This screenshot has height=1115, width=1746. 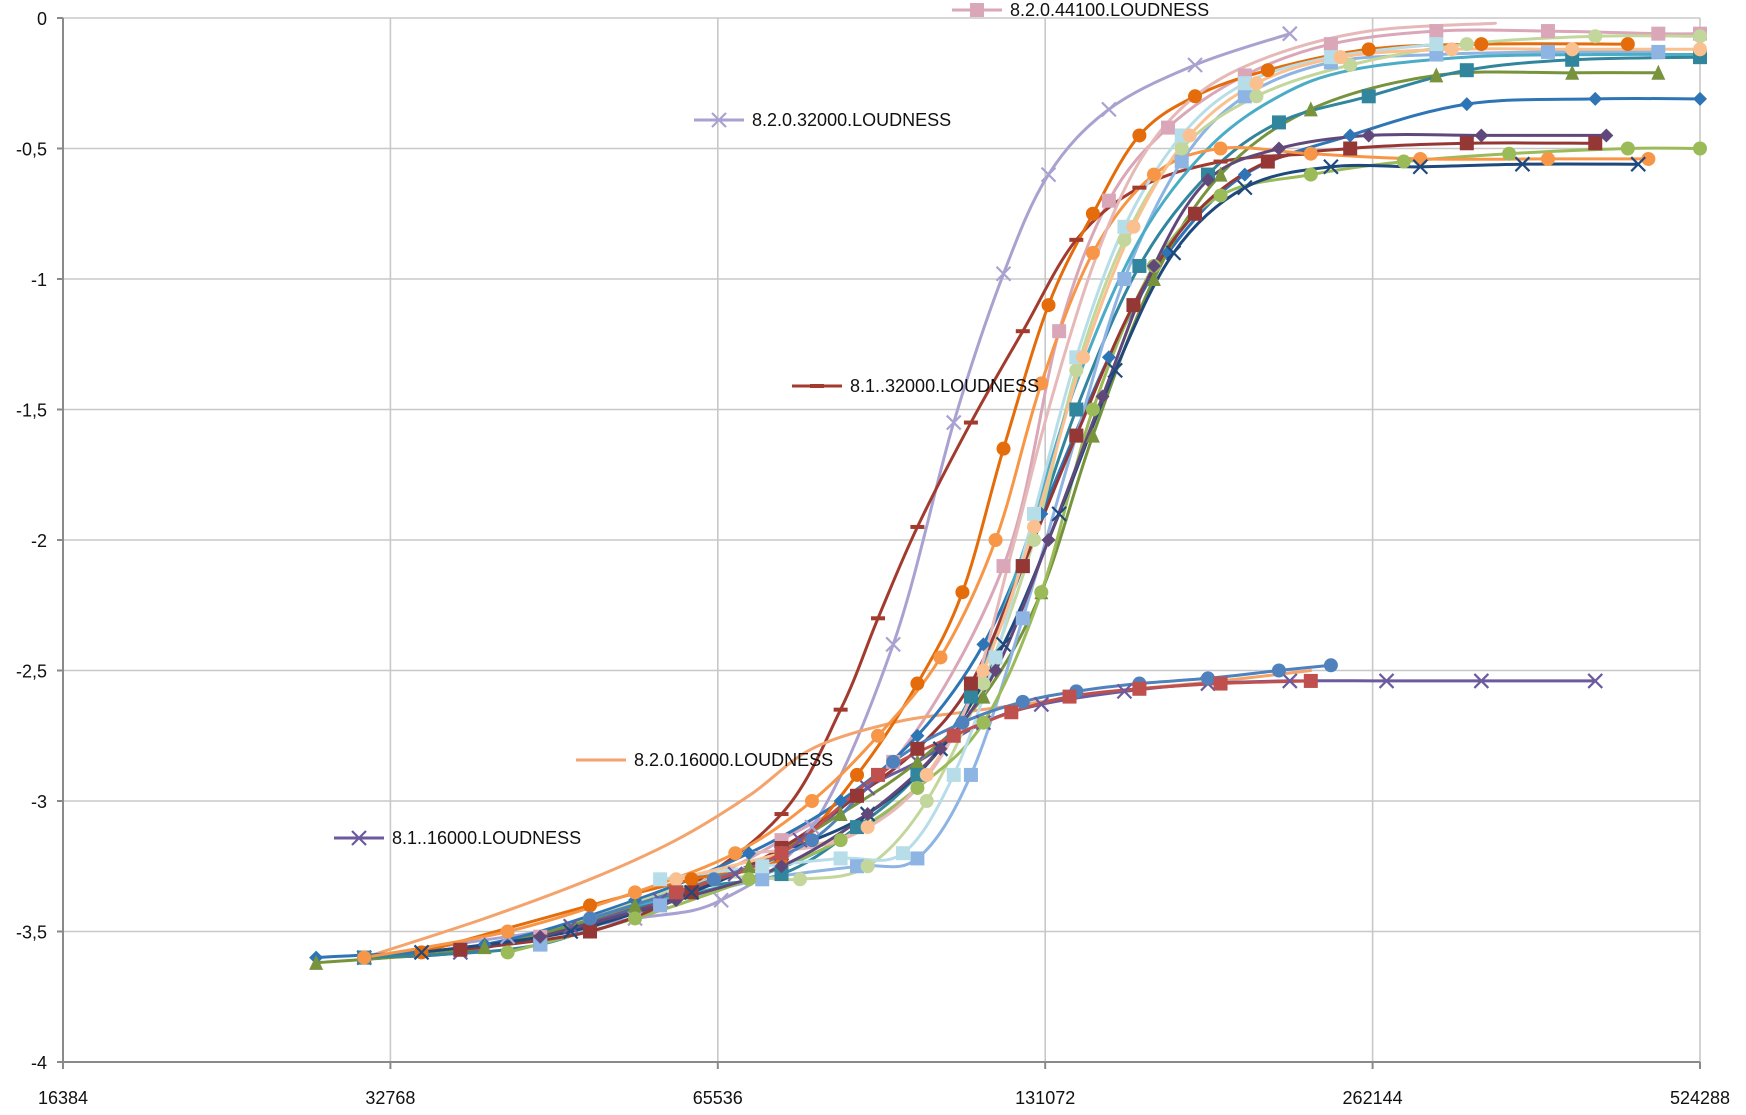 I want to click on series-label-text: 8.2.0.44100.LOUDNESS, so click(x=1109, y=10).